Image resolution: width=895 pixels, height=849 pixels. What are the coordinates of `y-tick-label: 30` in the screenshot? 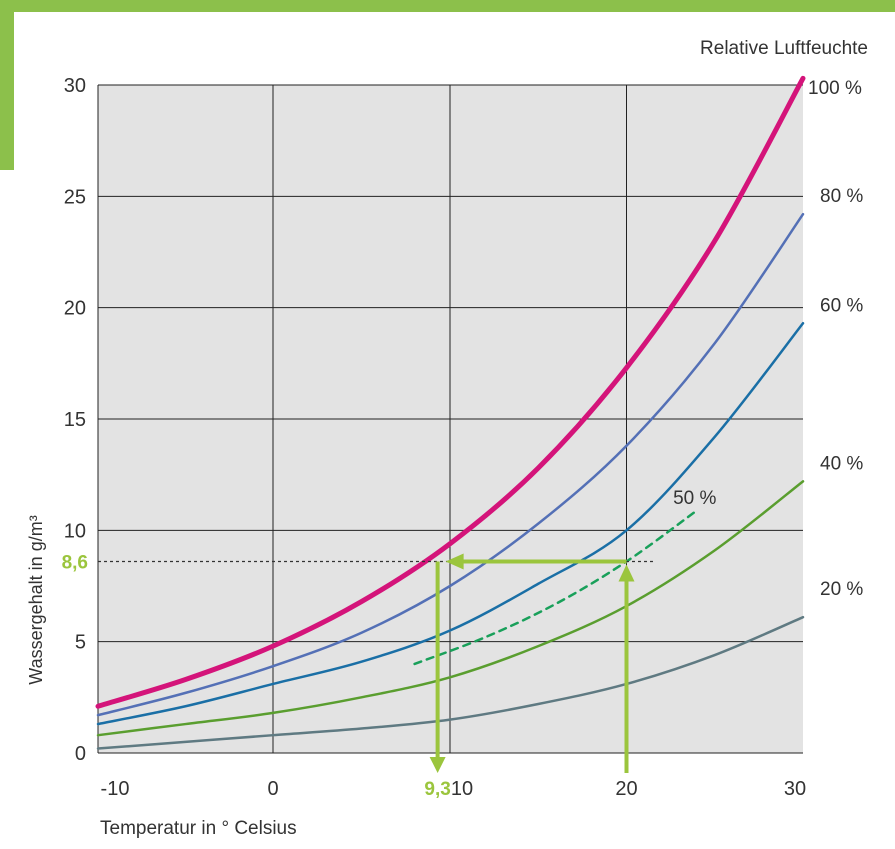 It's located at (75, 86).